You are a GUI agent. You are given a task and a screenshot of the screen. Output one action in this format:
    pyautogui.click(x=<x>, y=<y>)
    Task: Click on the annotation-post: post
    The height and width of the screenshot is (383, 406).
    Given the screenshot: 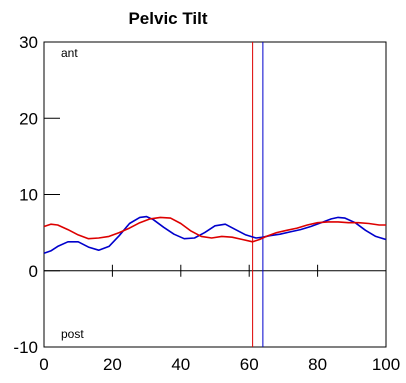 What is the action you would take?
    pyautogui.click(x=72, y=334)
    